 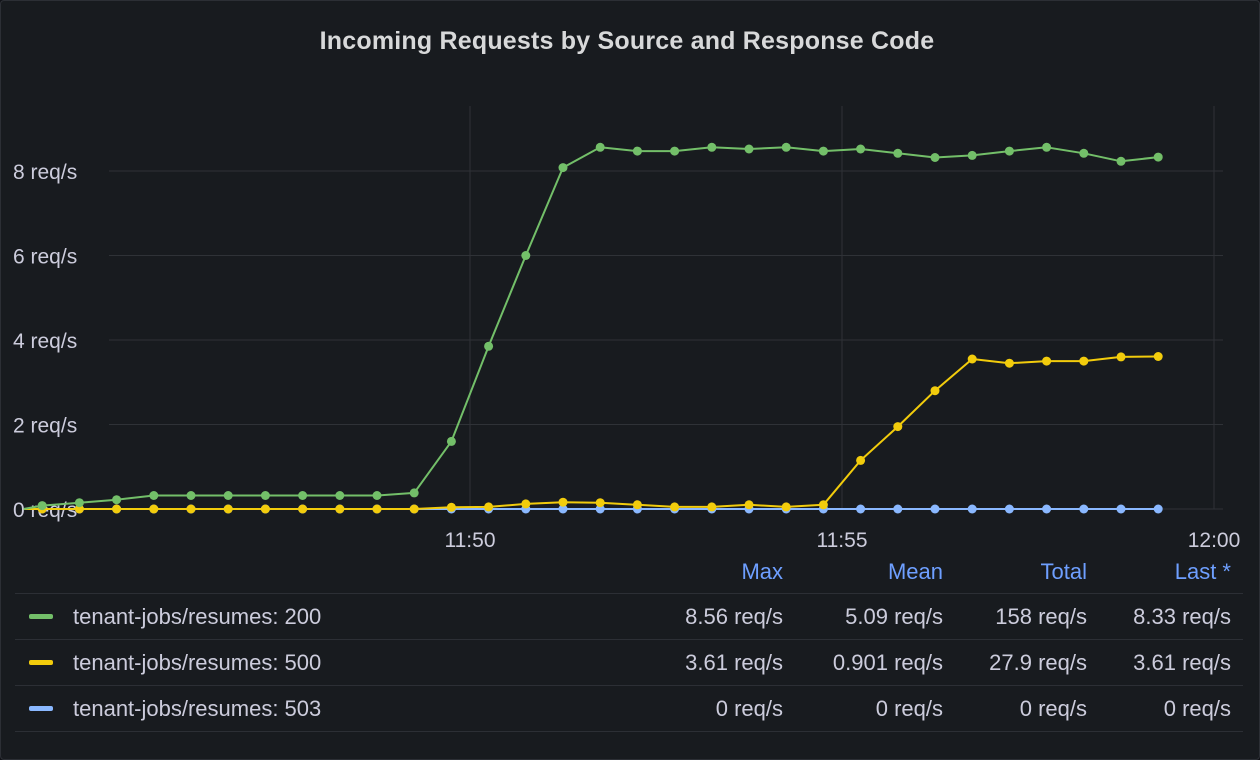 I want to click on legend-series-name: tenant-jobs/resumes: 500, so click(x=197, y=662).